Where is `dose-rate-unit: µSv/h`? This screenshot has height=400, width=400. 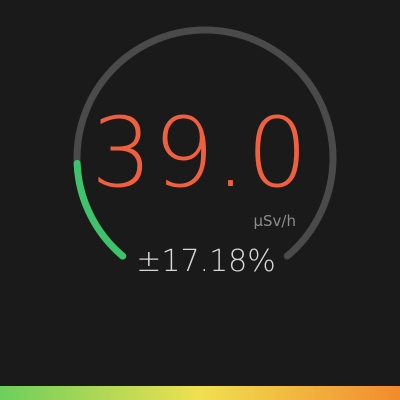
dose-rate-unit: µSv/h is located at coordinates (274, 221).